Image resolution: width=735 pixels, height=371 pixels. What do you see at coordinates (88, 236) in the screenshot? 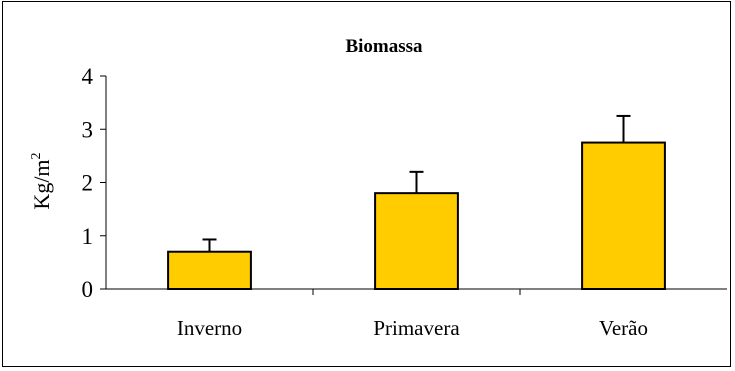
I see `y-tick-label: 1` at bounding box center [88, 236].